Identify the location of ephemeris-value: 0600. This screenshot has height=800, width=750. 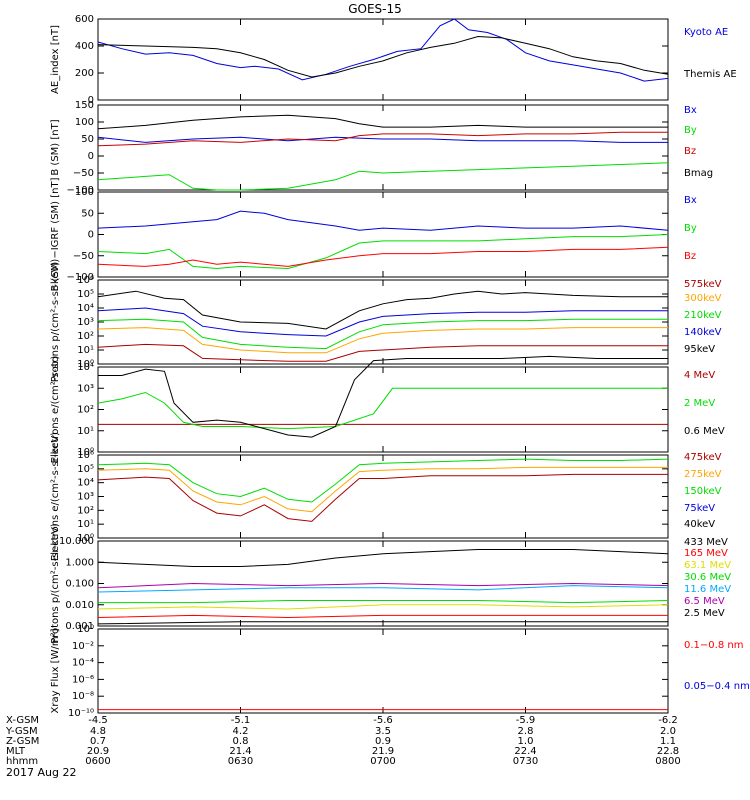
(97, 761).